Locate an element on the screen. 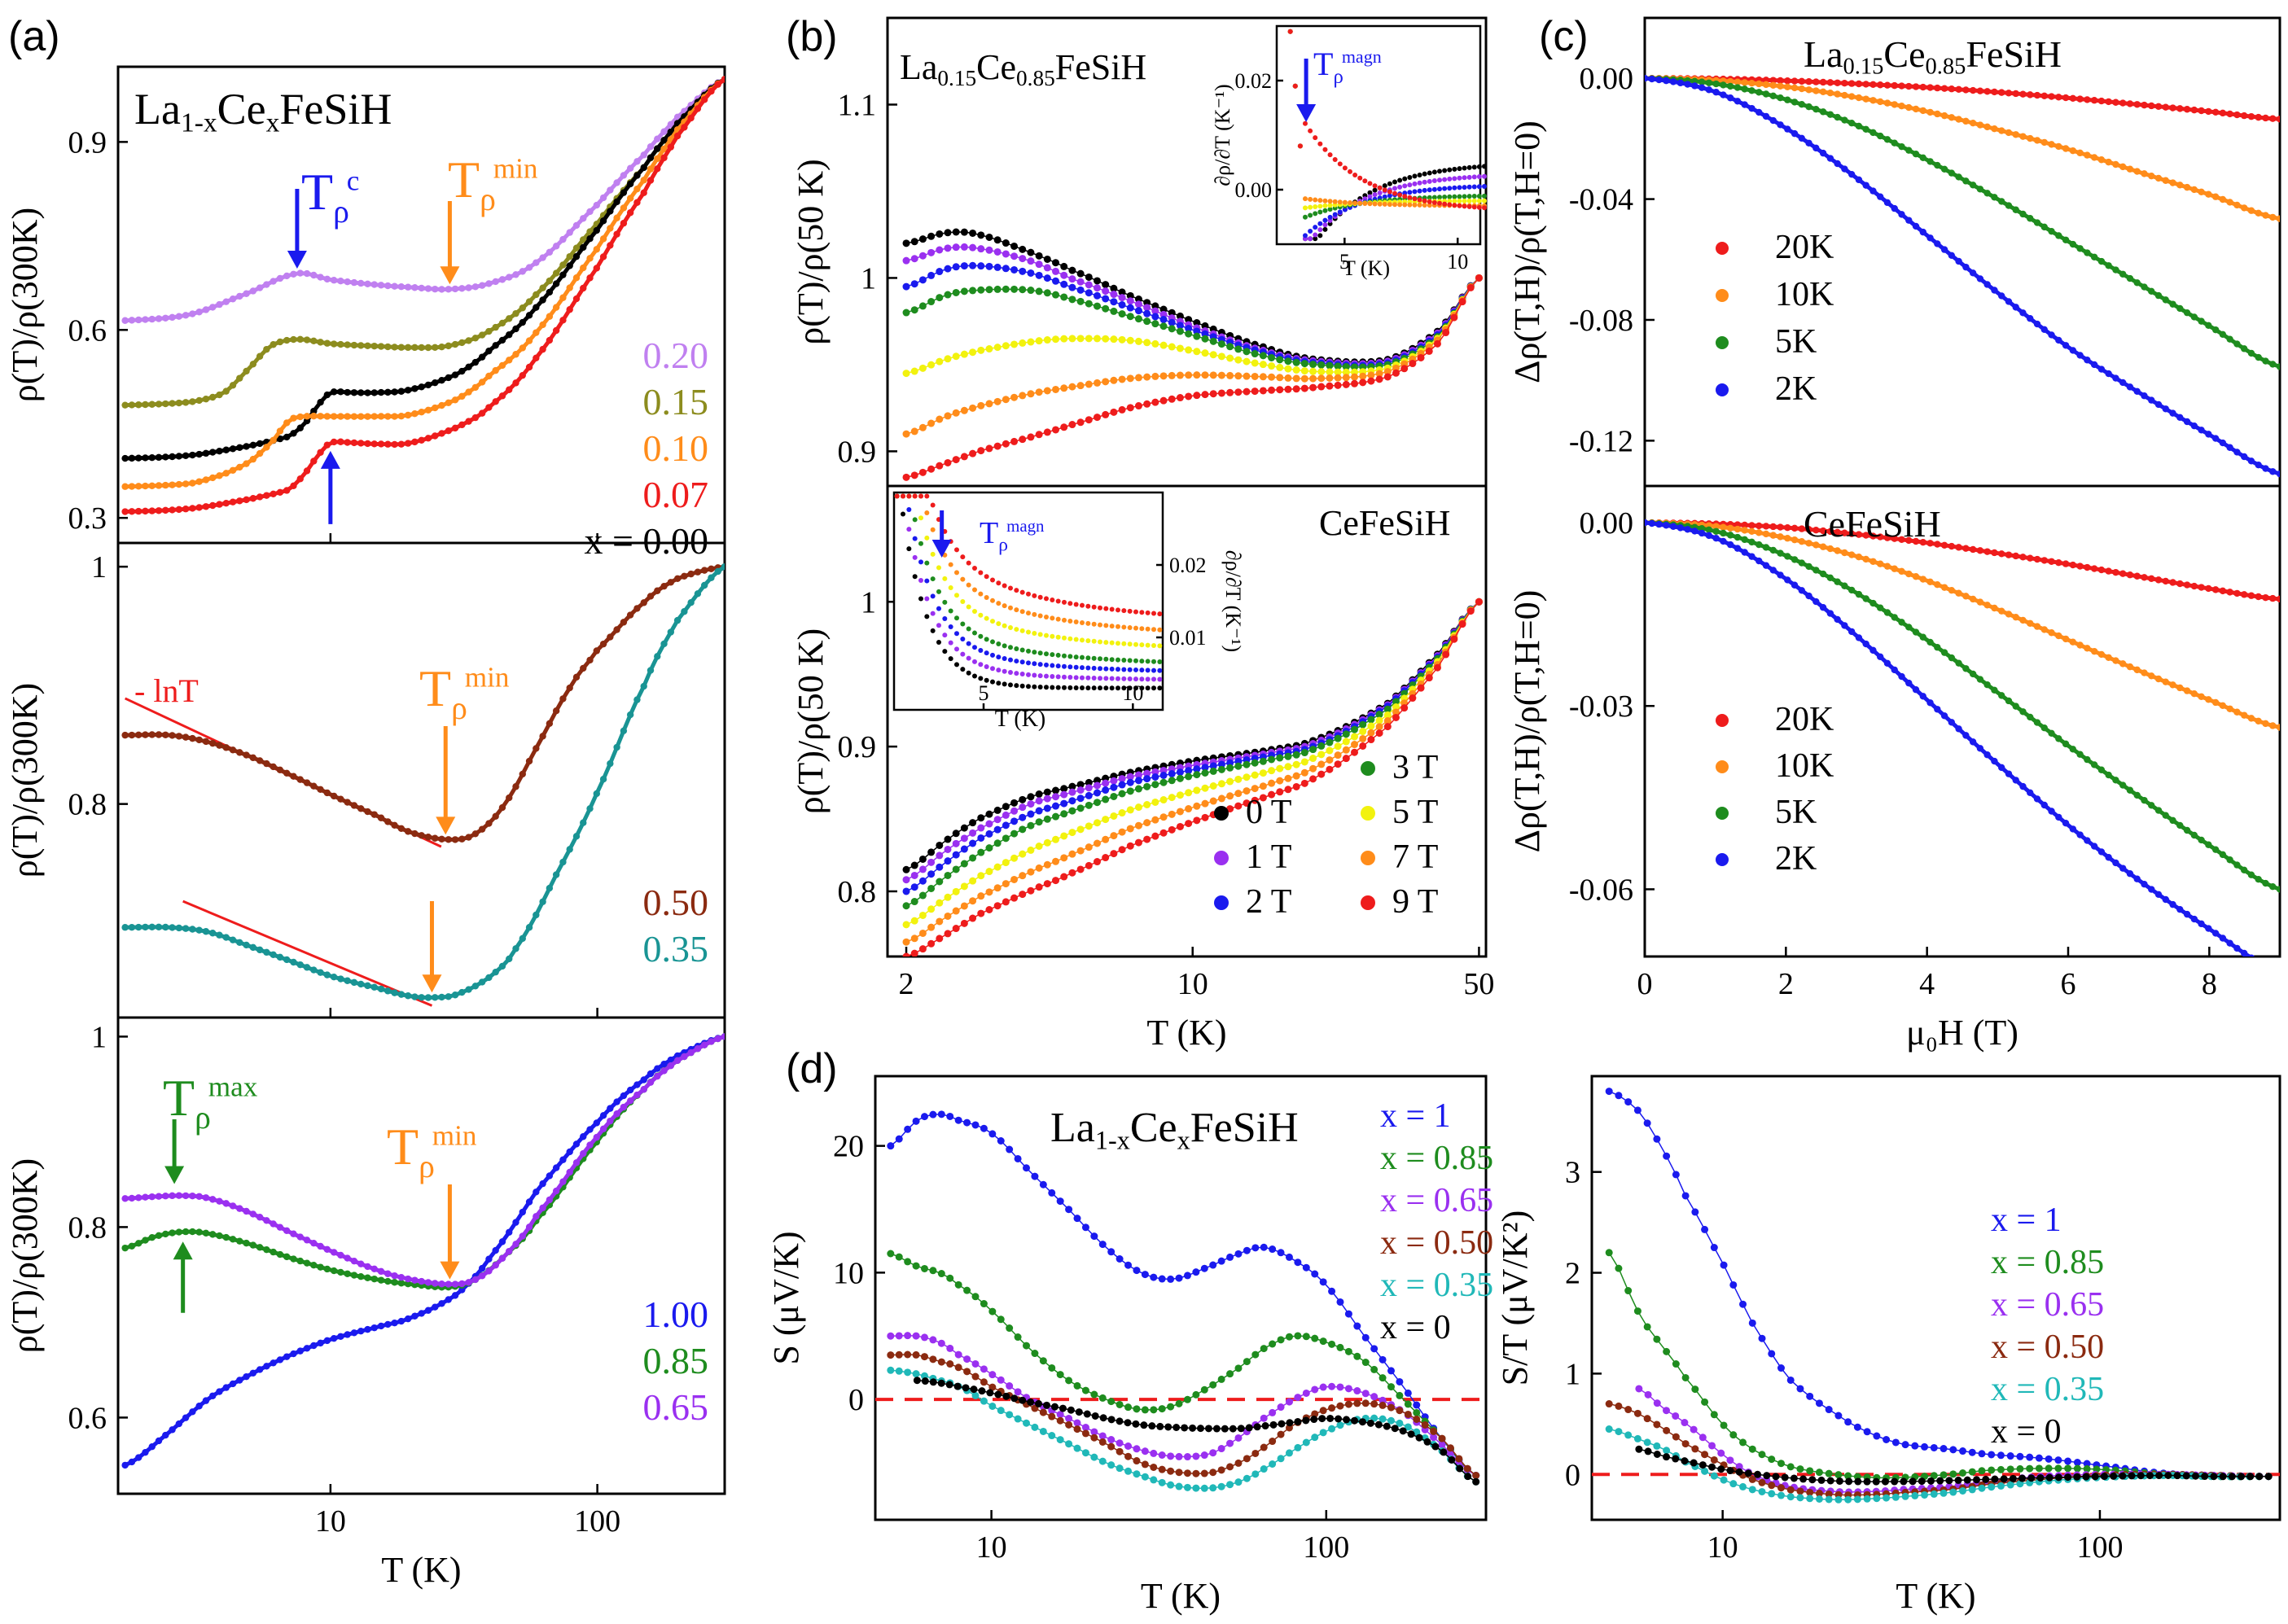  inset-series is located at coordinates (1028, 587).